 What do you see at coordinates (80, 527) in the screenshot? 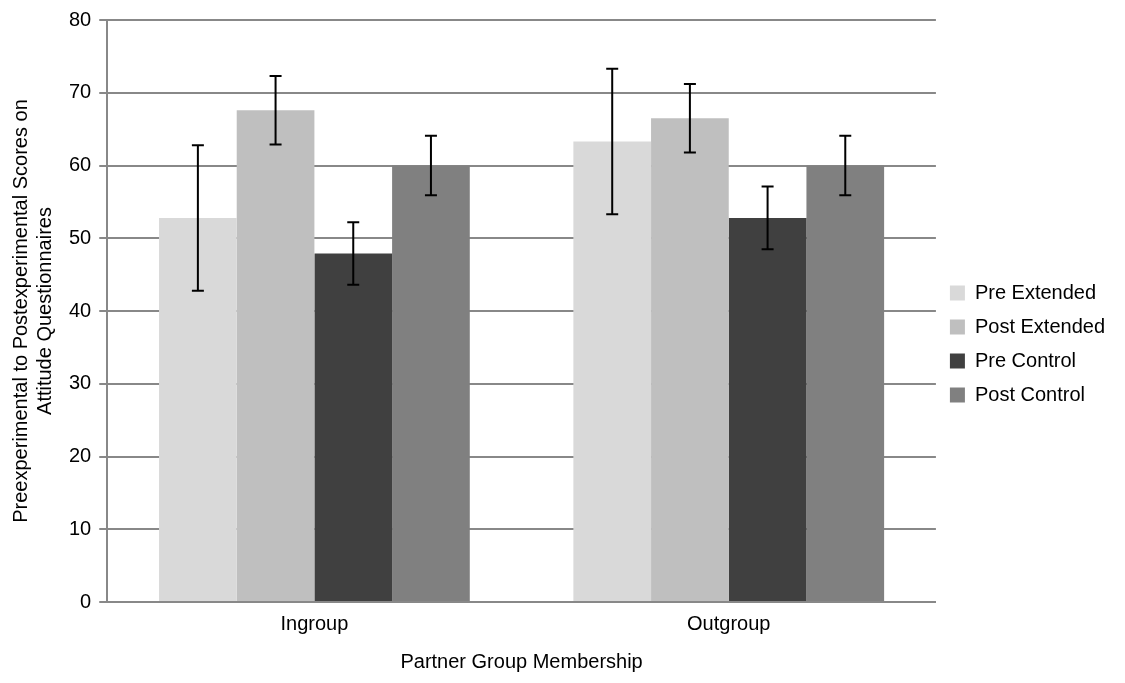
I see `y-tick-label: 10` at bounding box center [80, 527].